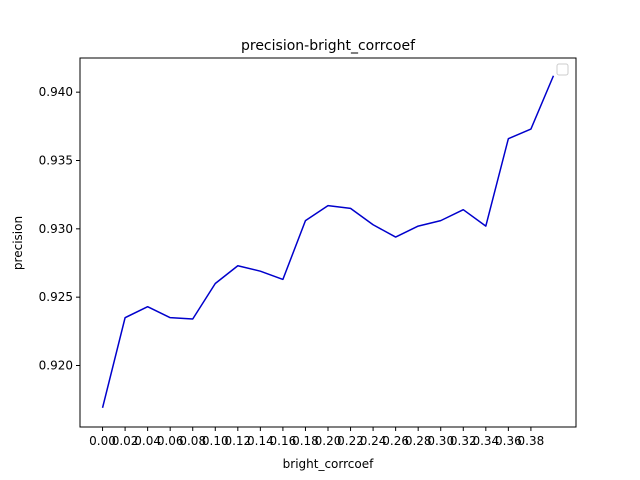  I want to click on y-tick-label: 0.935, so click(56, 161).